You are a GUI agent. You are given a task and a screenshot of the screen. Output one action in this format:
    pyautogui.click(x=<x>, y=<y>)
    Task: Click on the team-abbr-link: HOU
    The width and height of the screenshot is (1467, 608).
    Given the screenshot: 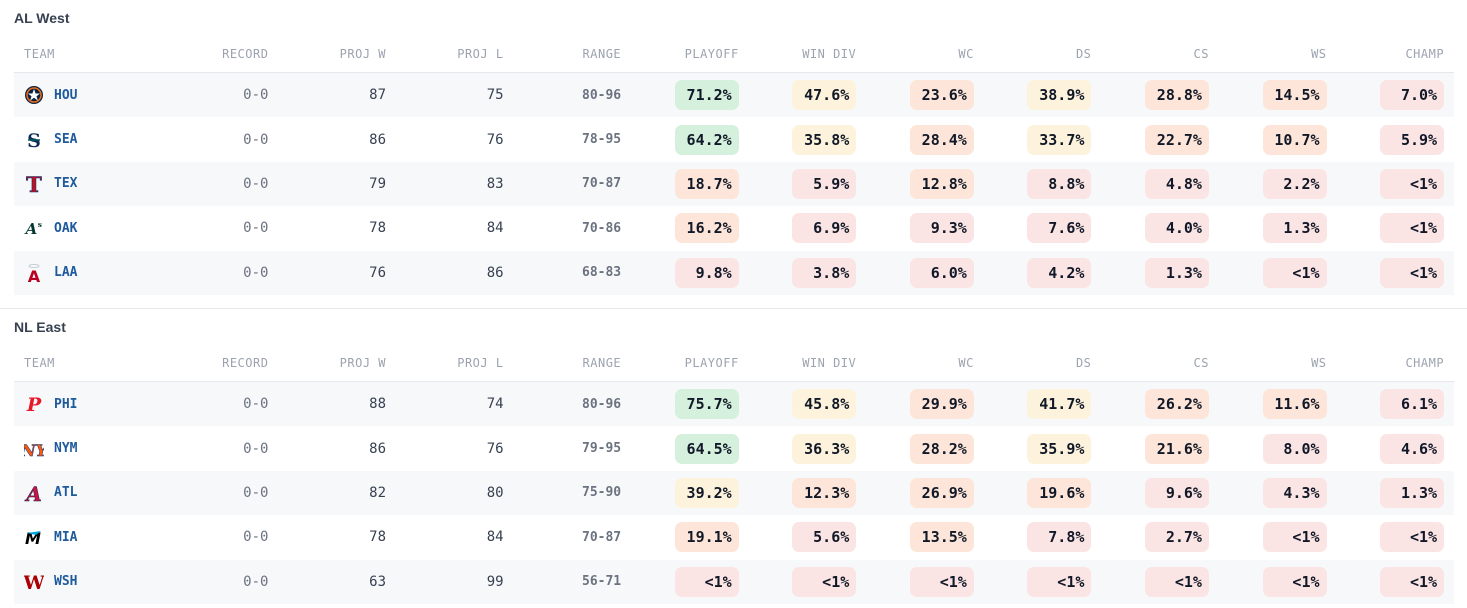 What is the action you would take?
    pyautogui.click(x=66, y=95)
    